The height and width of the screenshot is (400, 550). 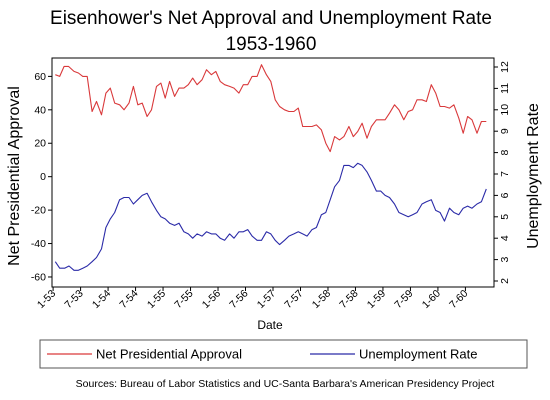 I want to click on x-tick-label: 7-56, so click(x=238, y=299).